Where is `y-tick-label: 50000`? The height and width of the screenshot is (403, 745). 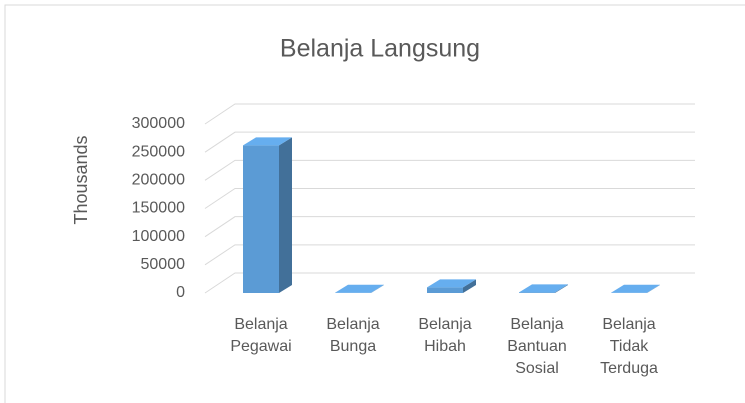 y-tick-label: 50000 is located at coordinates (163, 264).